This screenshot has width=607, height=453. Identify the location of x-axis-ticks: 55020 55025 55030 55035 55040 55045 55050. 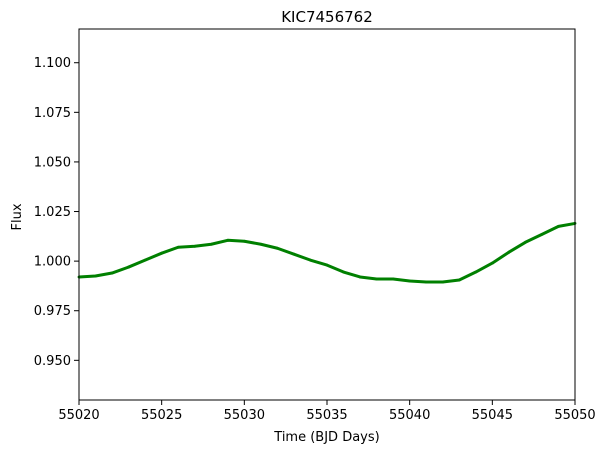
(327, 411).